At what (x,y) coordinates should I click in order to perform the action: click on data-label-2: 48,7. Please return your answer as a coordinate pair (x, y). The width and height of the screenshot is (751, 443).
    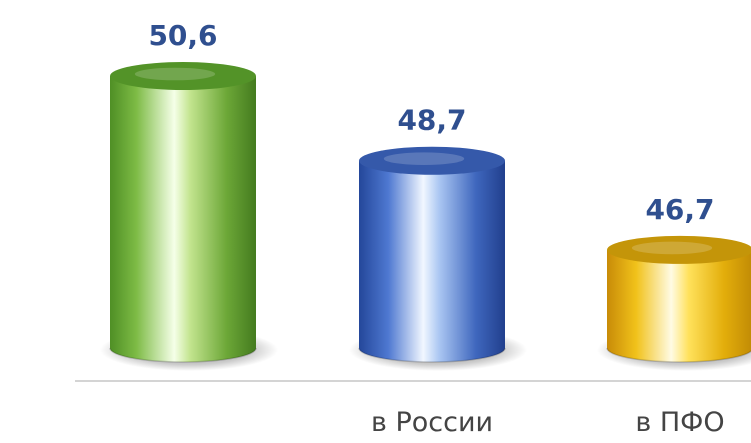
    Looking at the image, I should click on (431, 120).